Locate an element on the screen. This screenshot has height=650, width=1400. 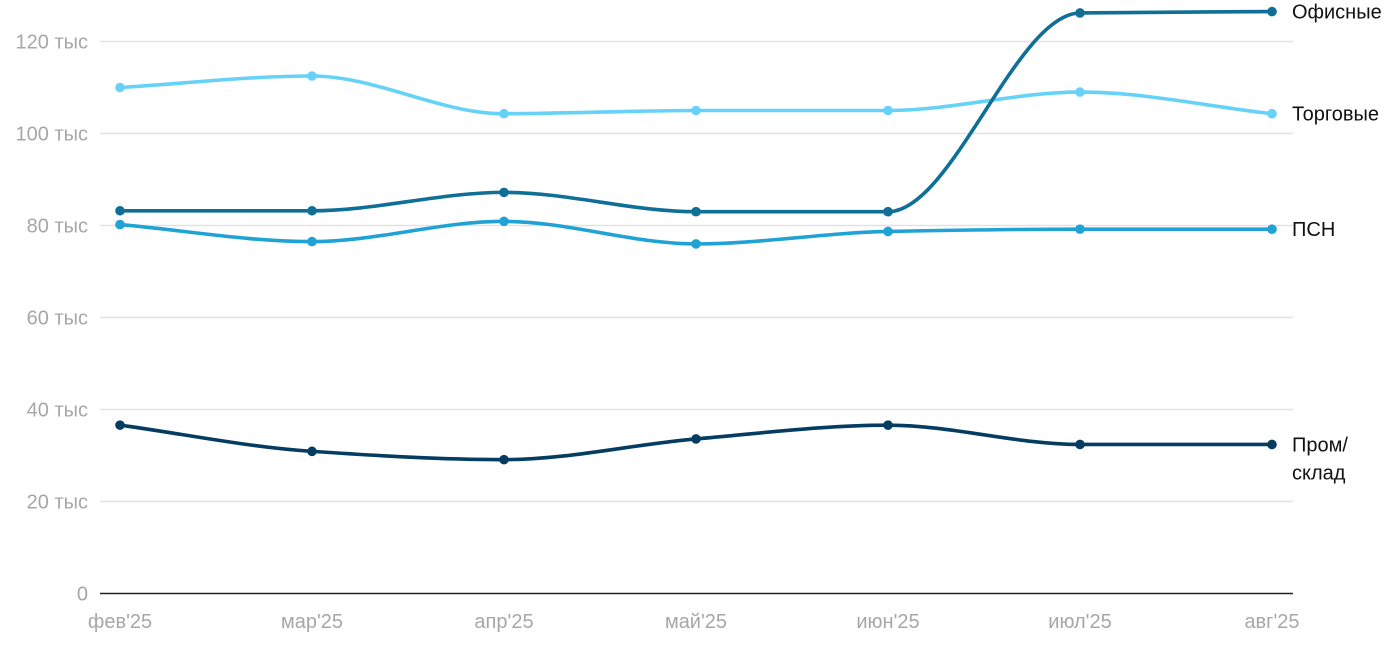
y-tick-label: 0 is located at coordinates (82, 595).